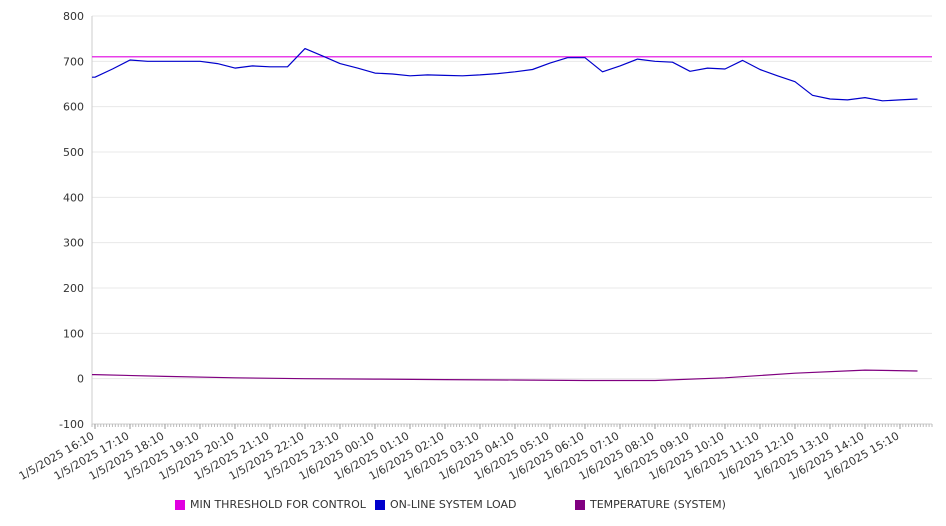 The height and width of the screenshot is (526, 946). Describe the element at coordinates (73, 61) in the screenshot. I see `y-tick-label: 700` at that location.